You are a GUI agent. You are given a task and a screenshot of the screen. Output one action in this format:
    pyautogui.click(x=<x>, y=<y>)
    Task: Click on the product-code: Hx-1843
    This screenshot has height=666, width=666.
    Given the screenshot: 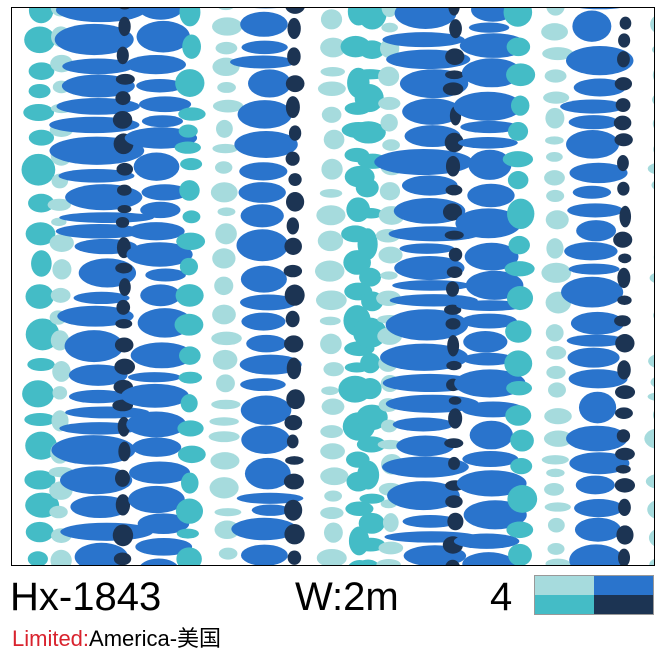 What is the action you would take?
    pyautogui.click(x=86, y=597)
    